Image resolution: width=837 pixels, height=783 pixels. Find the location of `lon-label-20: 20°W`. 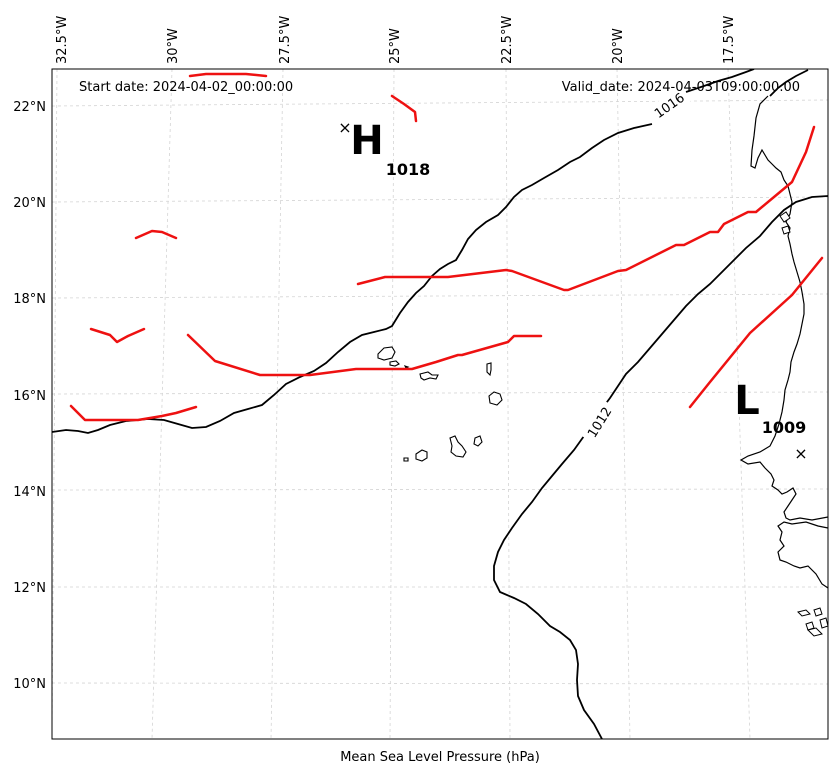

lon-label-20: 20°W is located at coordinates (618, 46).